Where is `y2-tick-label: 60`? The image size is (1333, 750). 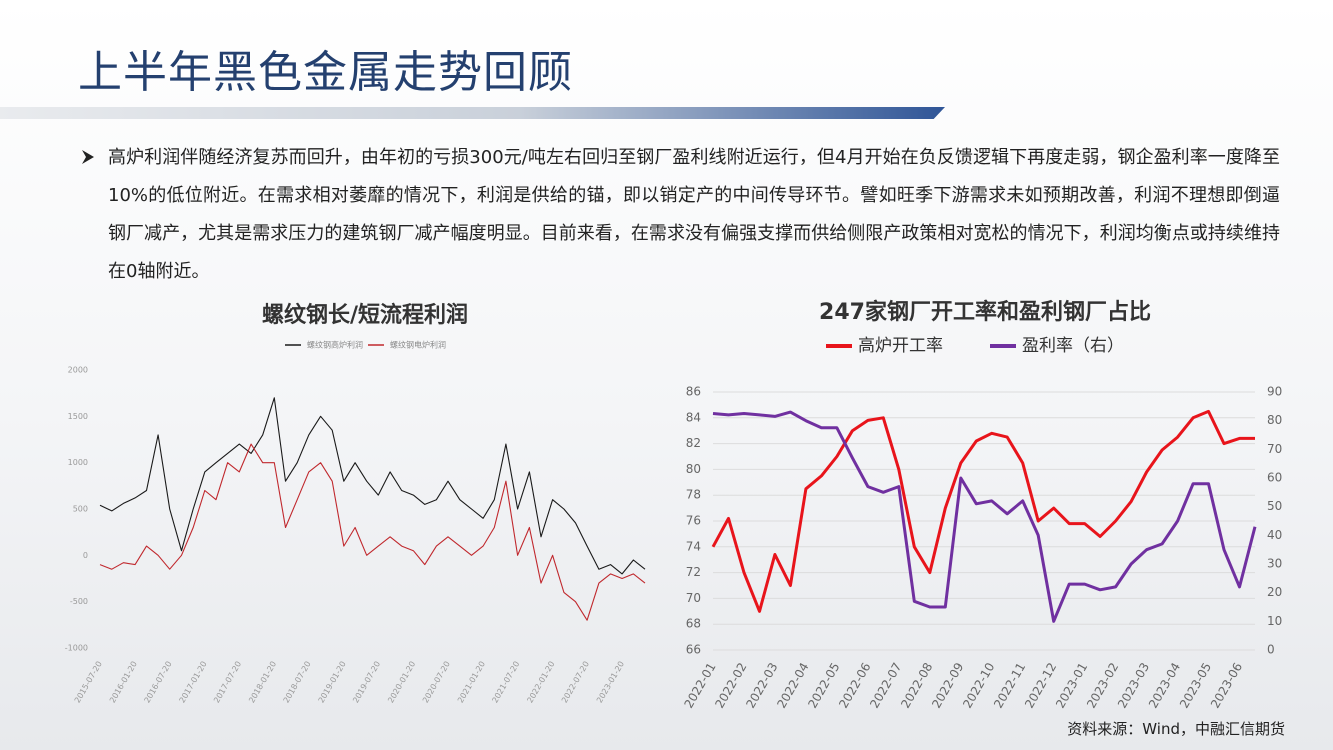 y2-tick-label: 60 is located at coordinates (1274, 478).